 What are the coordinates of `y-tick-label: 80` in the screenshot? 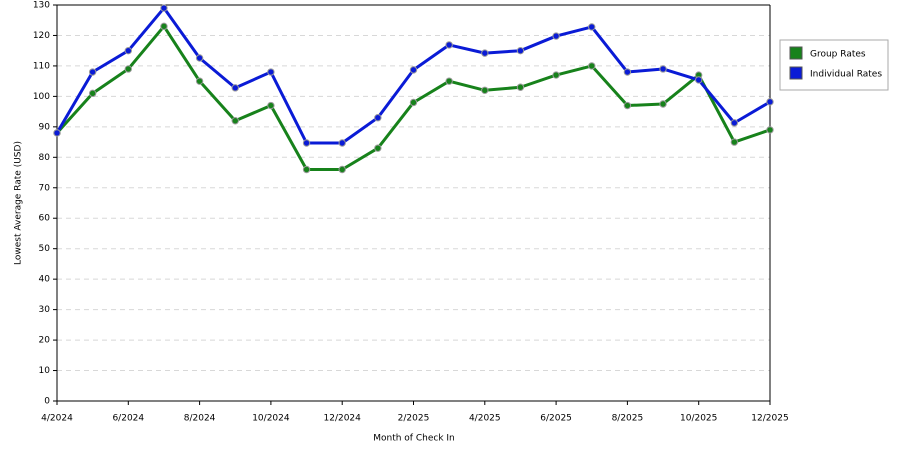 It's located at (45, 158).